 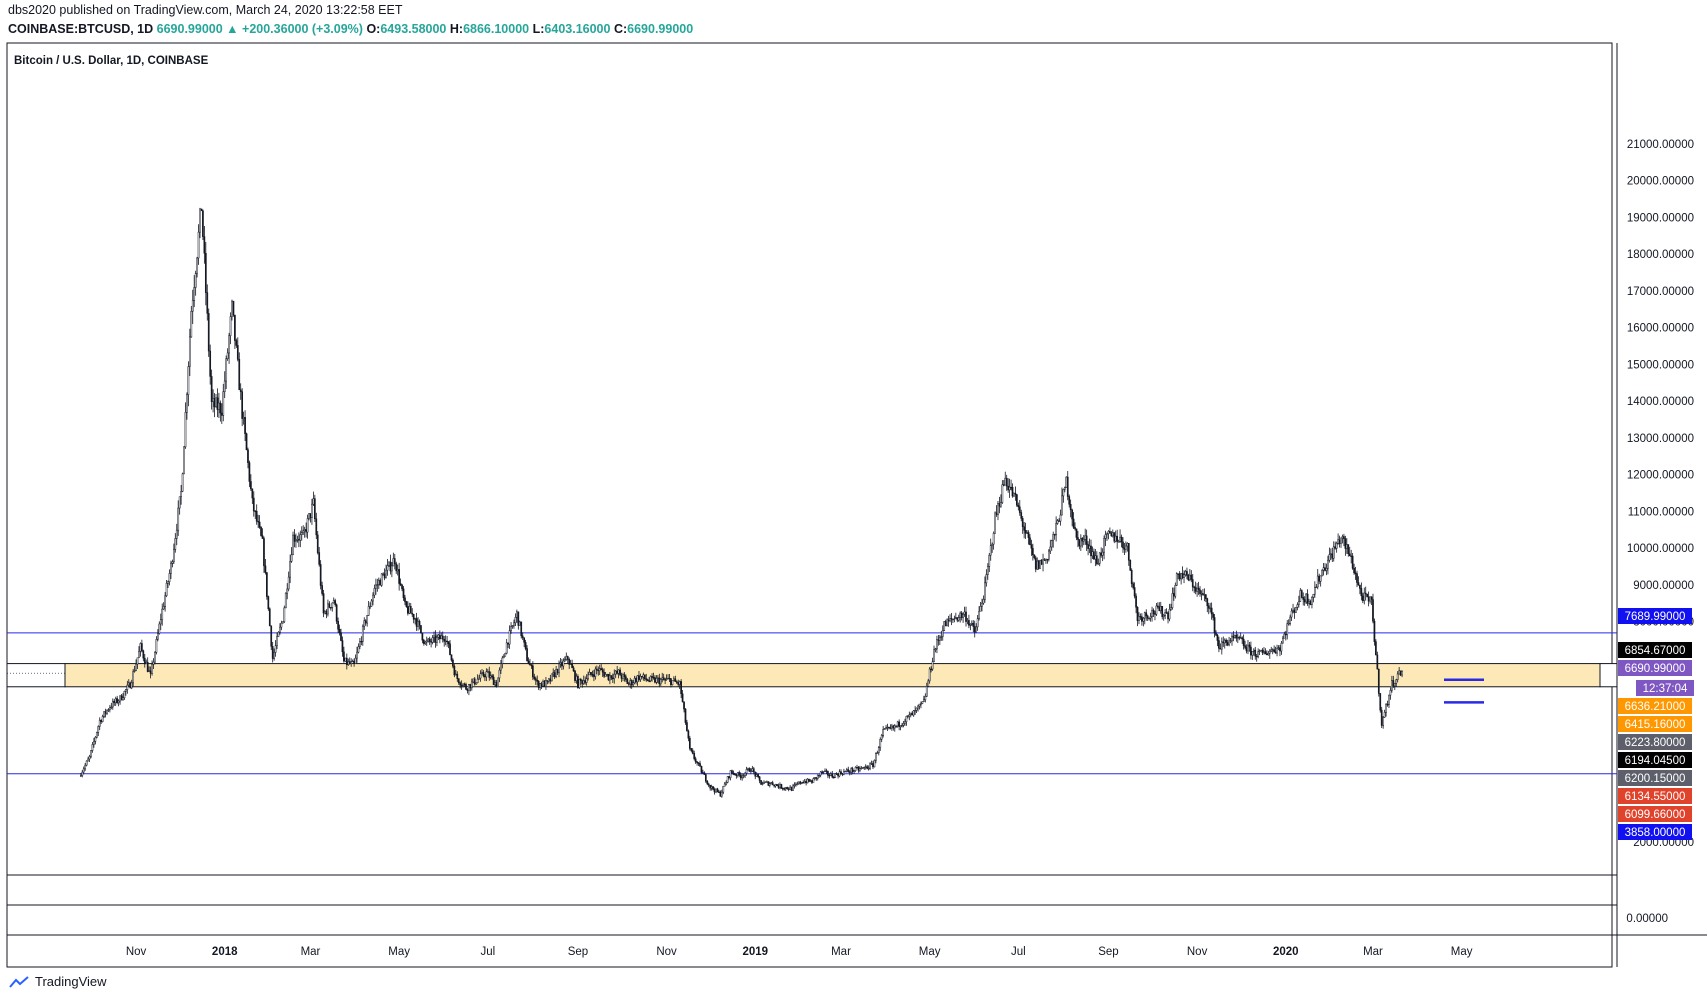 What do you see at coordinates (620, 29) in the screenshot?
I see `close-label: C:` at bounding box center [620, 29].